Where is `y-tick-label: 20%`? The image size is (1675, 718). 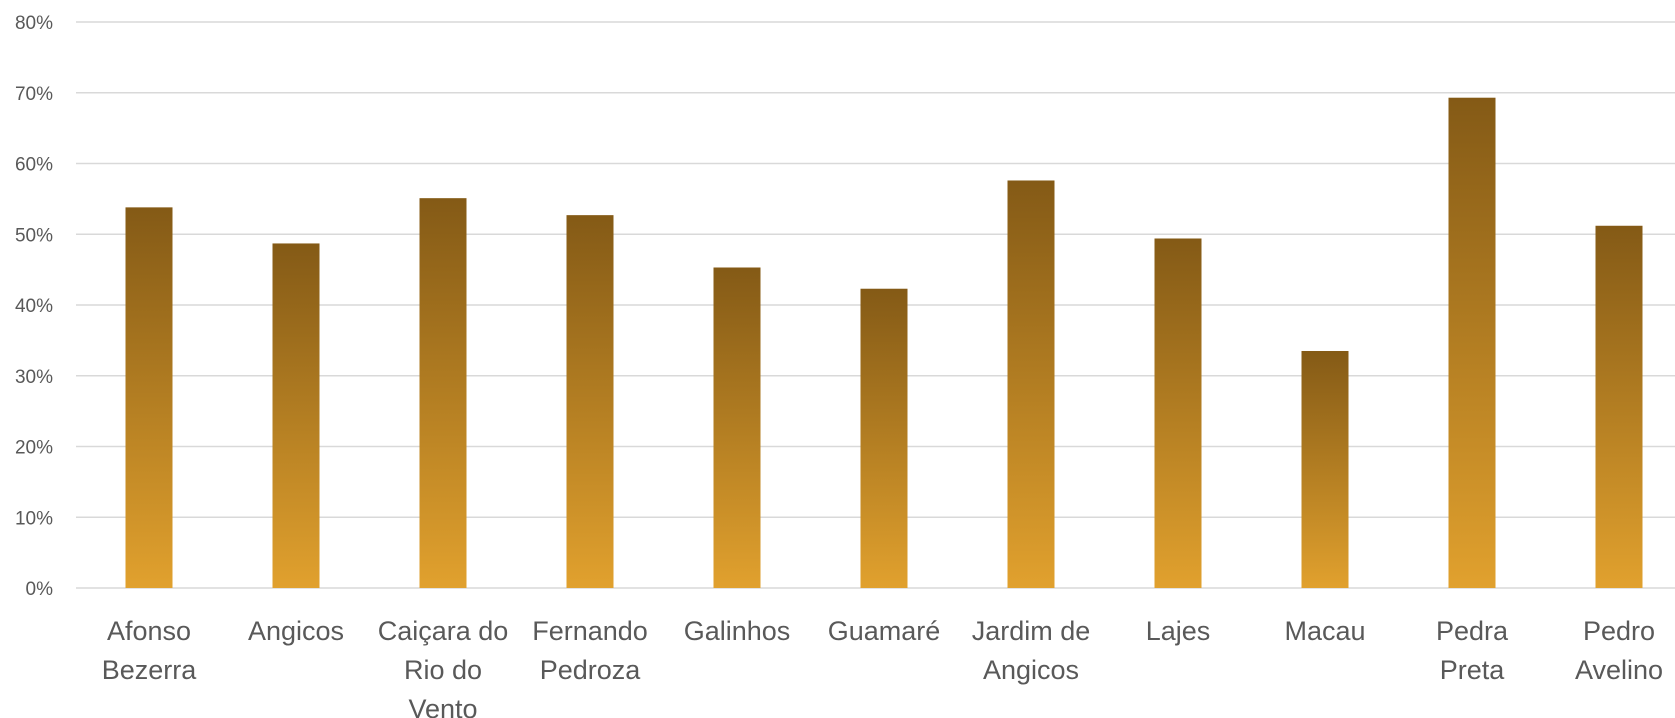
y-tick-label: 20% is located at coordinates (34, 448).